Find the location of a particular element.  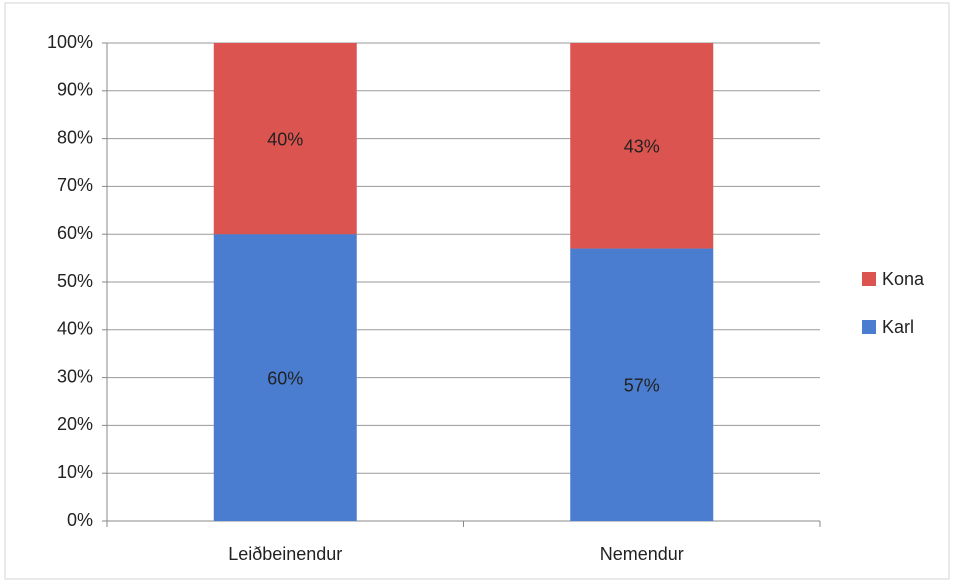

y-tick-label: 70% is located at coordinates (75, 185).